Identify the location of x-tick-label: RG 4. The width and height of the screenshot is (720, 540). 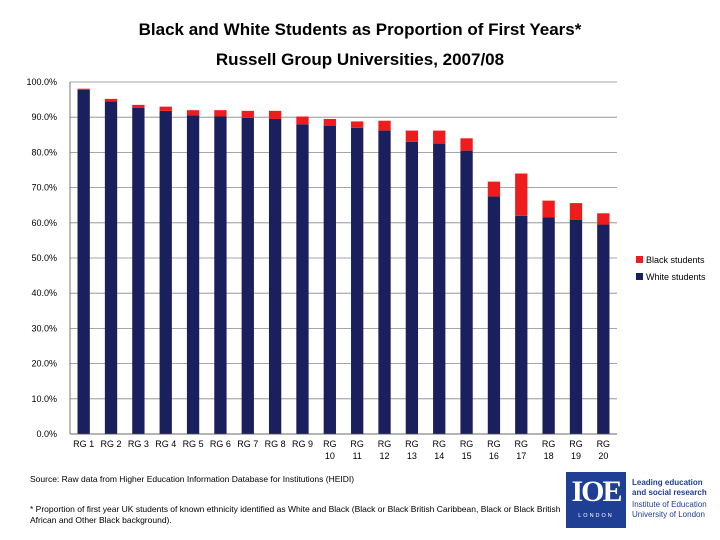
(165, 444).